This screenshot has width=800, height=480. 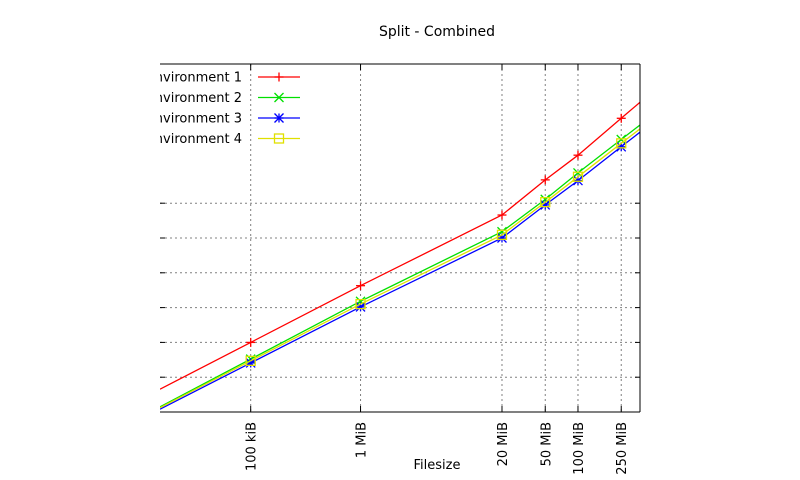 I want to click on x-tick-label: 50 MiB, so click(x=546, y=444).